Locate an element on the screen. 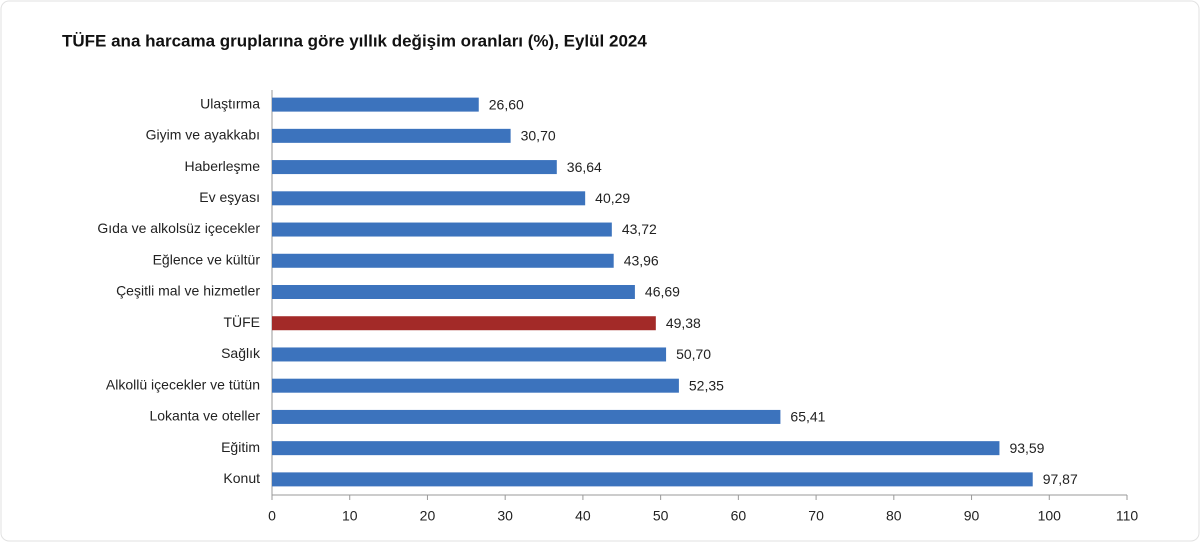  y-tick-label: Giyim ve ayakkabı is located at coordinates (203, 135).